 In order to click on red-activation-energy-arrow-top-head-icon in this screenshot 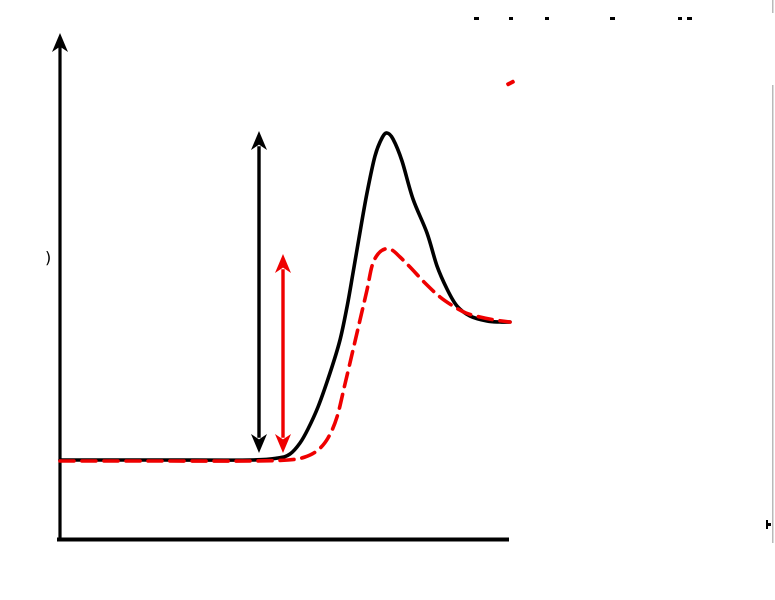, I will do `click(283, 263)`.